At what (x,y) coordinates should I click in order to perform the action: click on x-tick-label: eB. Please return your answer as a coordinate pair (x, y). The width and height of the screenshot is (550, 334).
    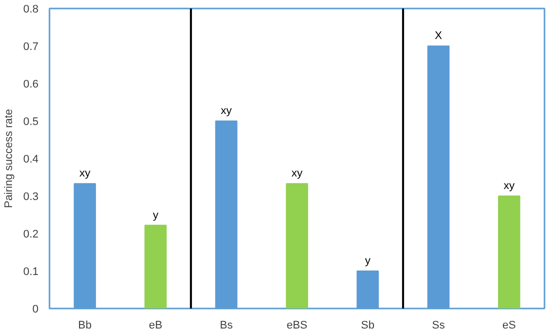
    Looking at the image, I should click on (155, 326).